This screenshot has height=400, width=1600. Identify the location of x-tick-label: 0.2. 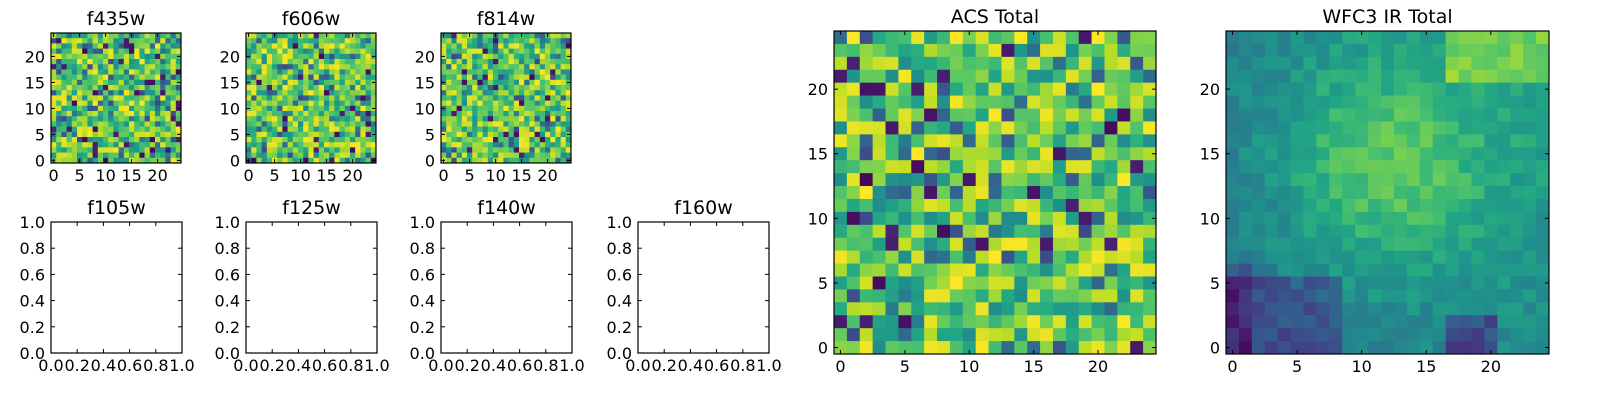
(663, 365).